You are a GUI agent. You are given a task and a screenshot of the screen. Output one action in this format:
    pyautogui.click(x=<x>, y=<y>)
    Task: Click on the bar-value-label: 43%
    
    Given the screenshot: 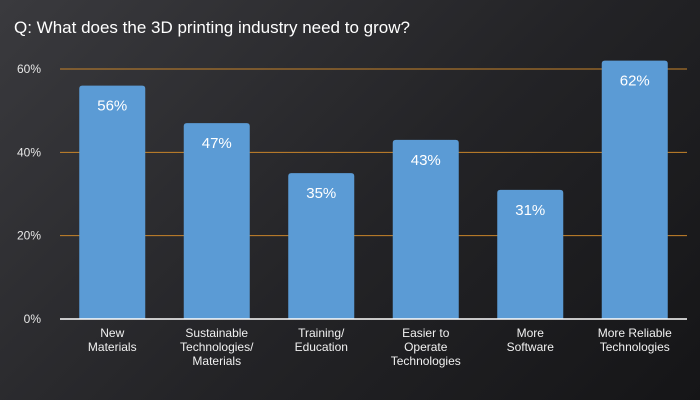 What is the action you would take?
    pyautogui.click(x=426, y=160)
    